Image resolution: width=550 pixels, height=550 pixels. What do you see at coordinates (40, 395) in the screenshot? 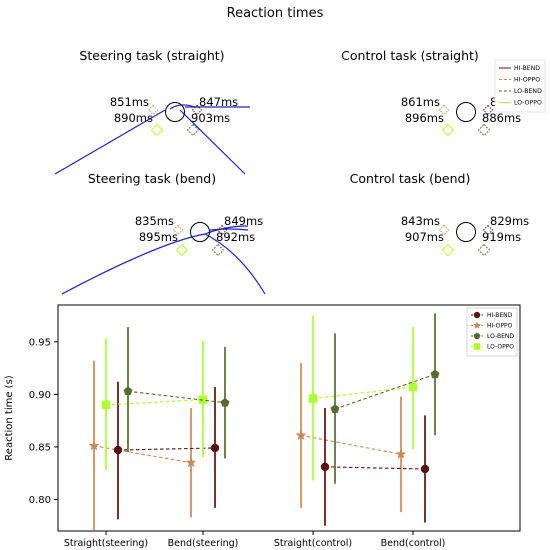
I see `y-tick-label: 0.90` at bounding box center [40, 395].